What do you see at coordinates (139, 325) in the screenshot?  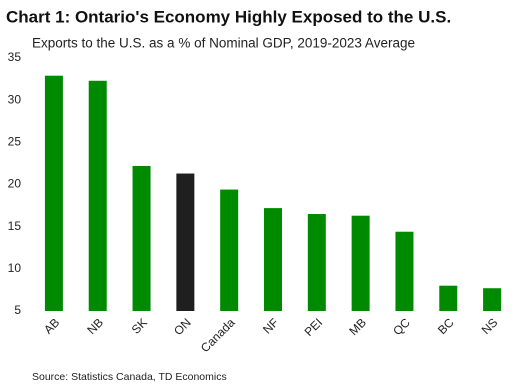 I see `x-tick-label: SK` at bounding box center [139, 325].